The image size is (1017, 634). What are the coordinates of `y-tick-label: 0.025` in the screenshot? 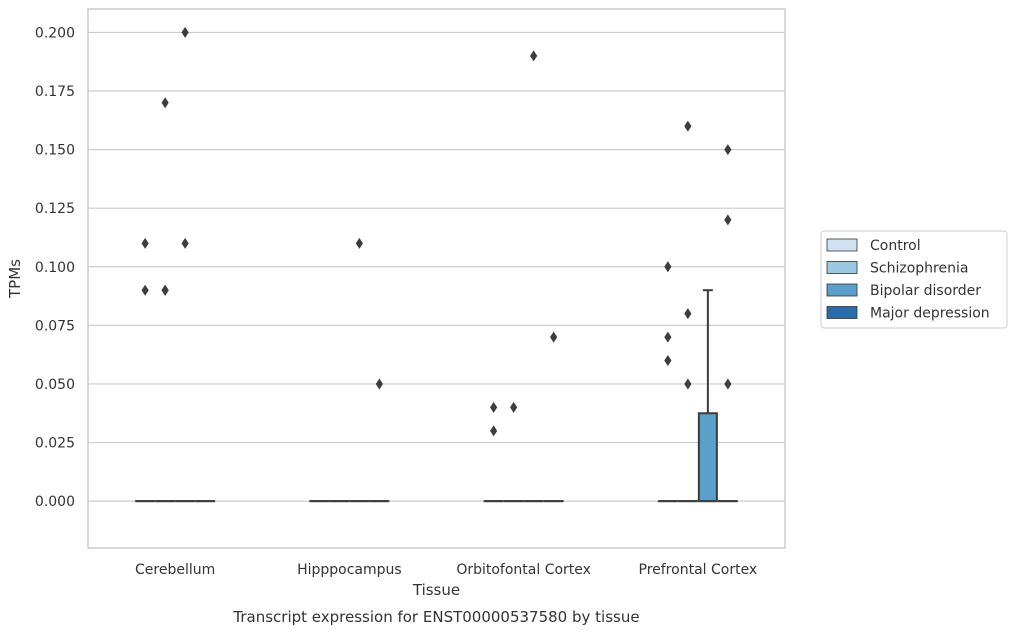 It's located at (55, 444).